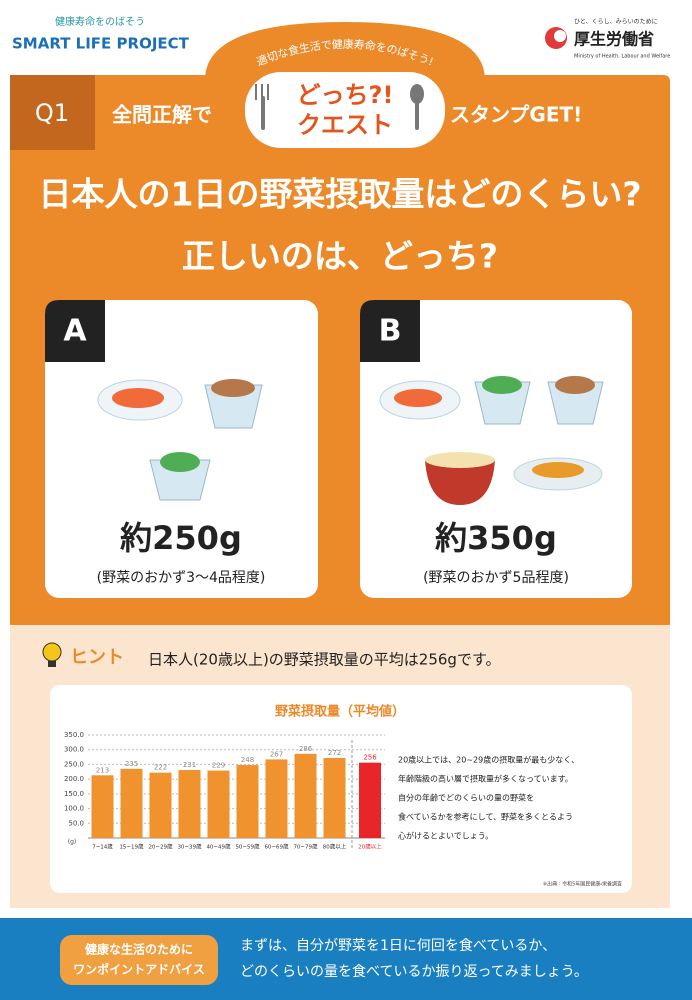 Image resolution: width=692 pixels, height=1000 pixels. I want to click on option-amount: 約250g, so click(181, 538).